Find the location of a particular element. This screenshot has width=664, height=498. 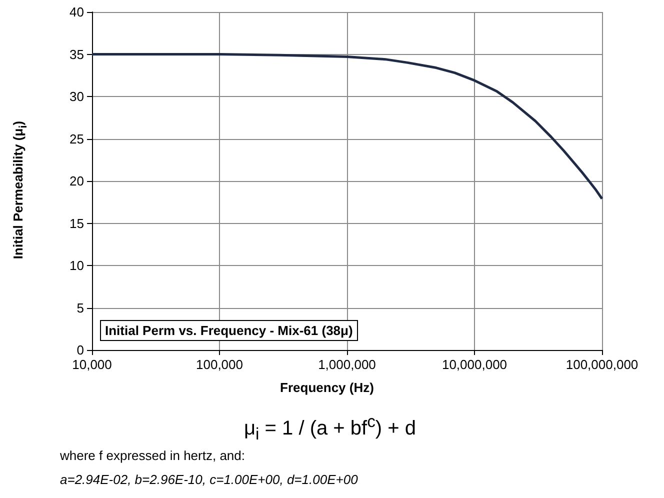

text: a=2.94E-02, b=2.96E-10, c=1.00E+00, d=1.00E+00 is located at coordinates (209, 479).